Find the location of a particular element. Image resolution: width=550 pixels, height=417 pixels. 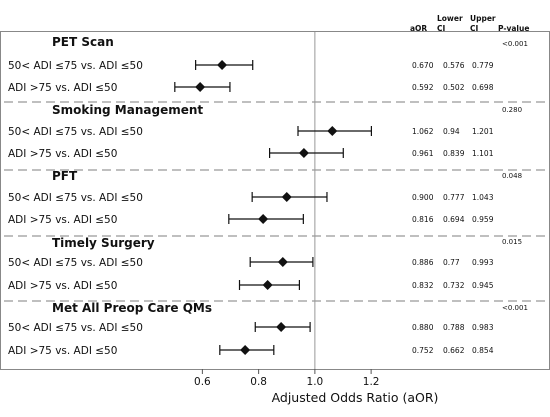

lower-ci-value: 0.732 is located at coordinates (454, 285).